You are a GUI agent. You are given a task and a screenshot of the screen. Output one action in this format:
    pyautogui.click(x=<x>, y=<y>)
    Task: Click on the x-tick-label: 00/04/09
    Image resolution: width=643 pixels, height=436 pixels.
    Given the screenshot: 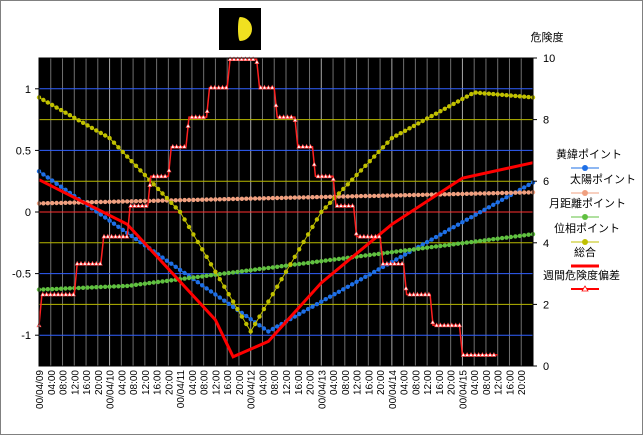 What is the action you would take?
    pyautogui.click(x=40, y=389)
    